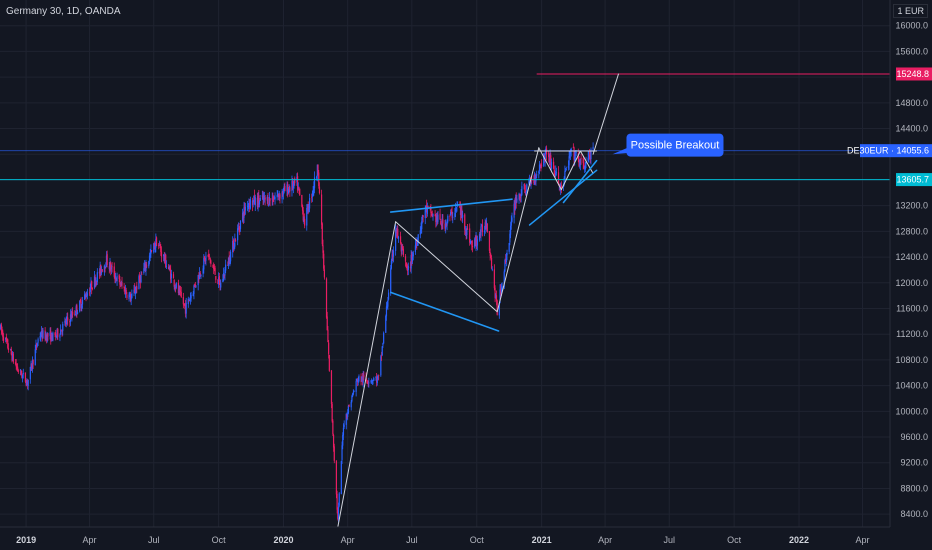  Describe the element at coordinates (910, 11) in the screenshot. I see `currency-button: 1 EUR` at that location.